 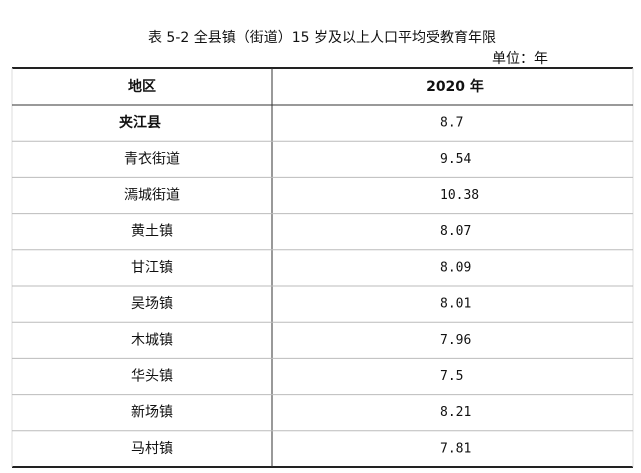 I want to click on region-cell: 木城镇, so click(x=152, y=340).